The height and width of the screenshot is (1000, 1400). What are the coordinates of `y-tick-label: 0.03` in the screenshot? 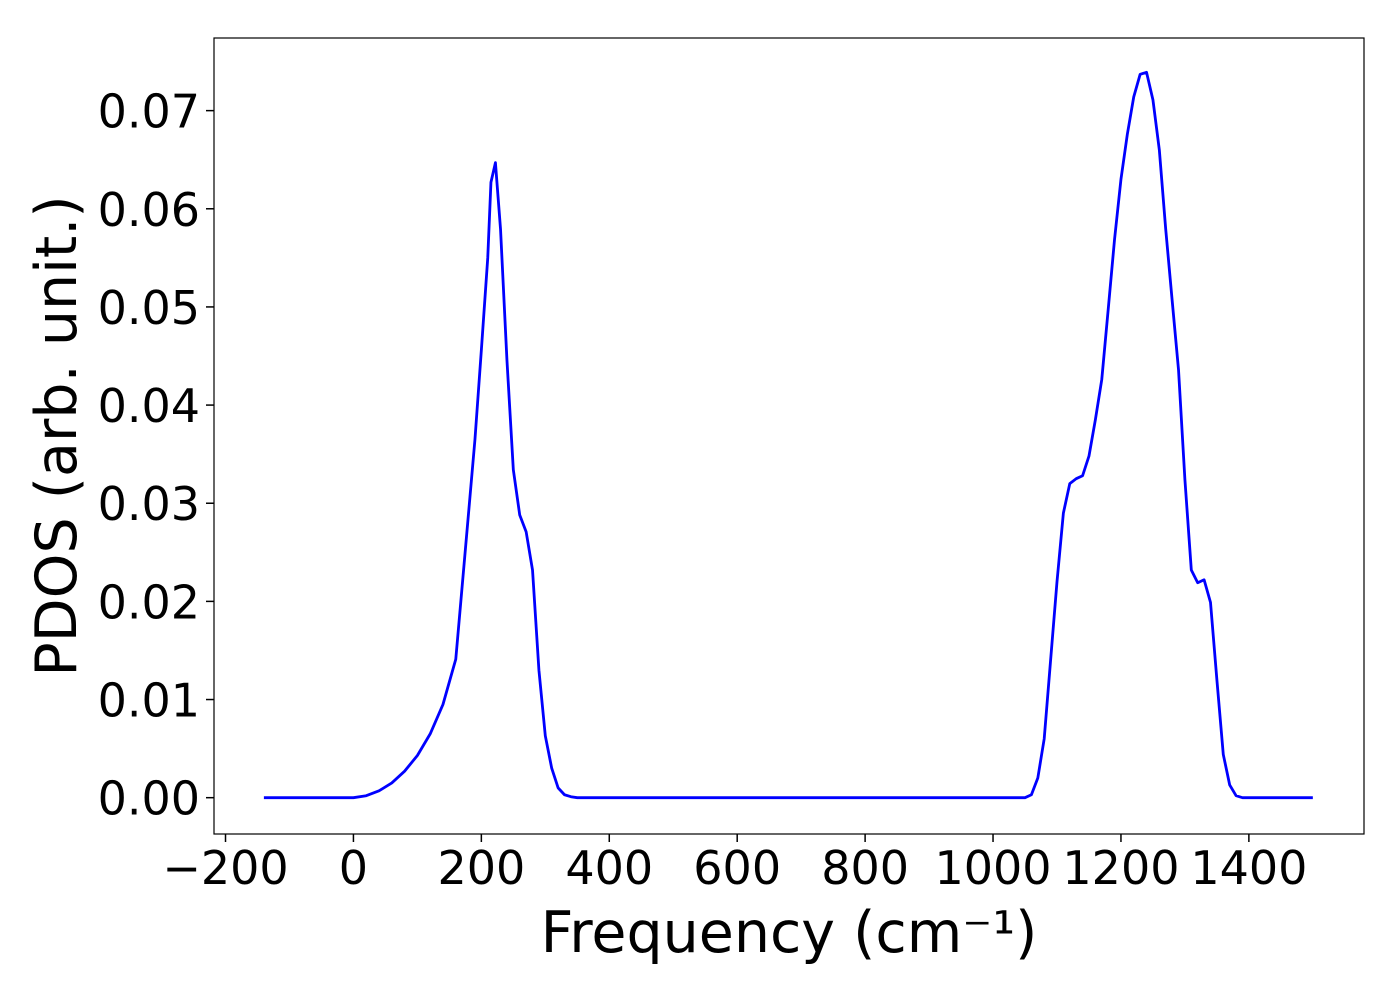 It's located at (149, 504).